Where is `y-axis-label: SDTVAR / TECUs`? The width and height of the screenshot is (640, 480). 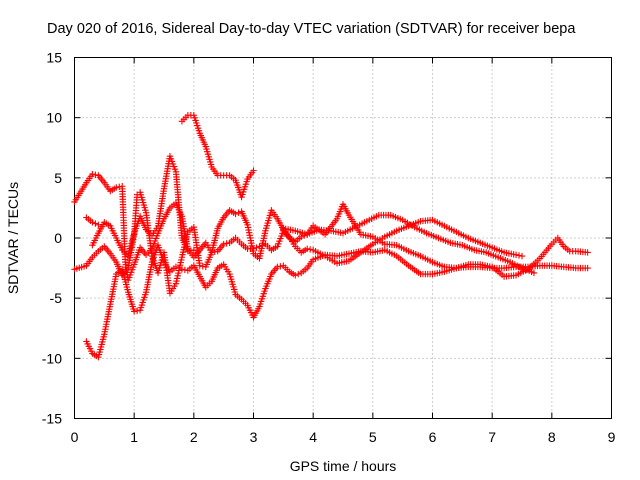 y-axis-label: SDTVAR / TECUs is located at coordinates (13, 238).